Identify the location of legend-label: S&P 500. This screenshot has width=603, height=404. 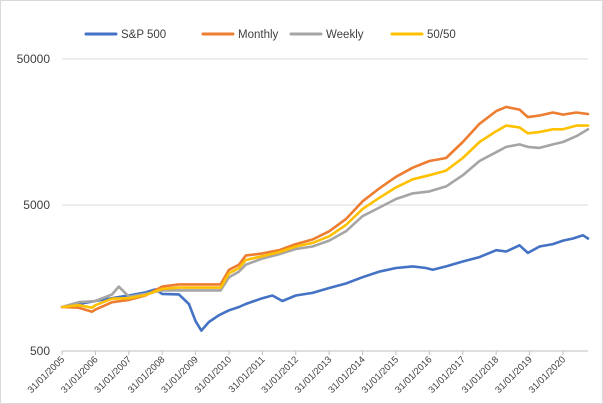
(143, 35).